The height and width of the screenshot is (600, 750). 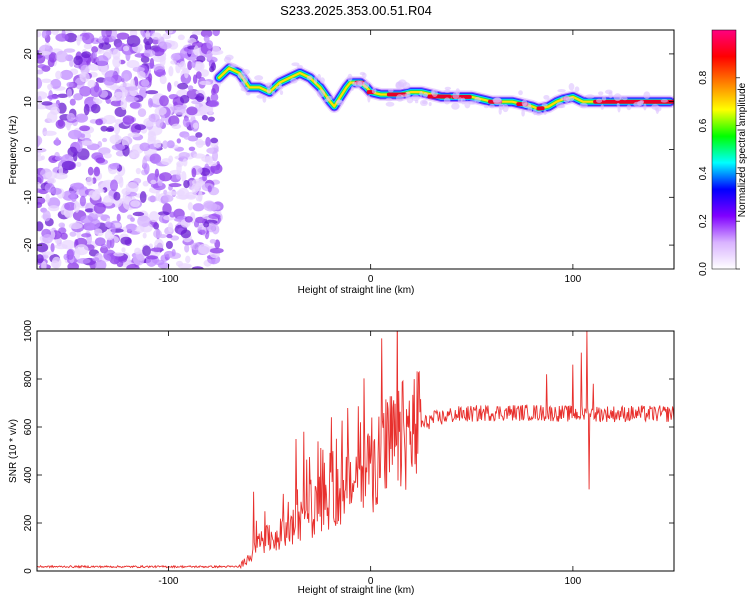 I want to click on colorbar-tick-label: 0.6, so click(x=703, y=125).